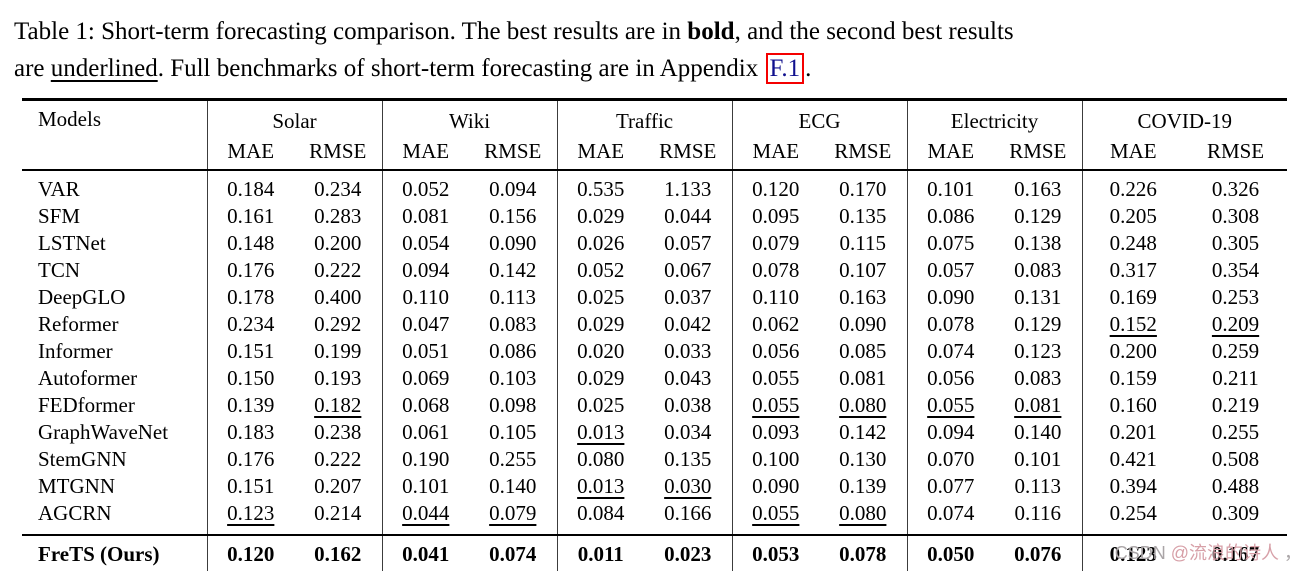  I want to click on metric-value-cell: 0.508, so click(1235, 459).